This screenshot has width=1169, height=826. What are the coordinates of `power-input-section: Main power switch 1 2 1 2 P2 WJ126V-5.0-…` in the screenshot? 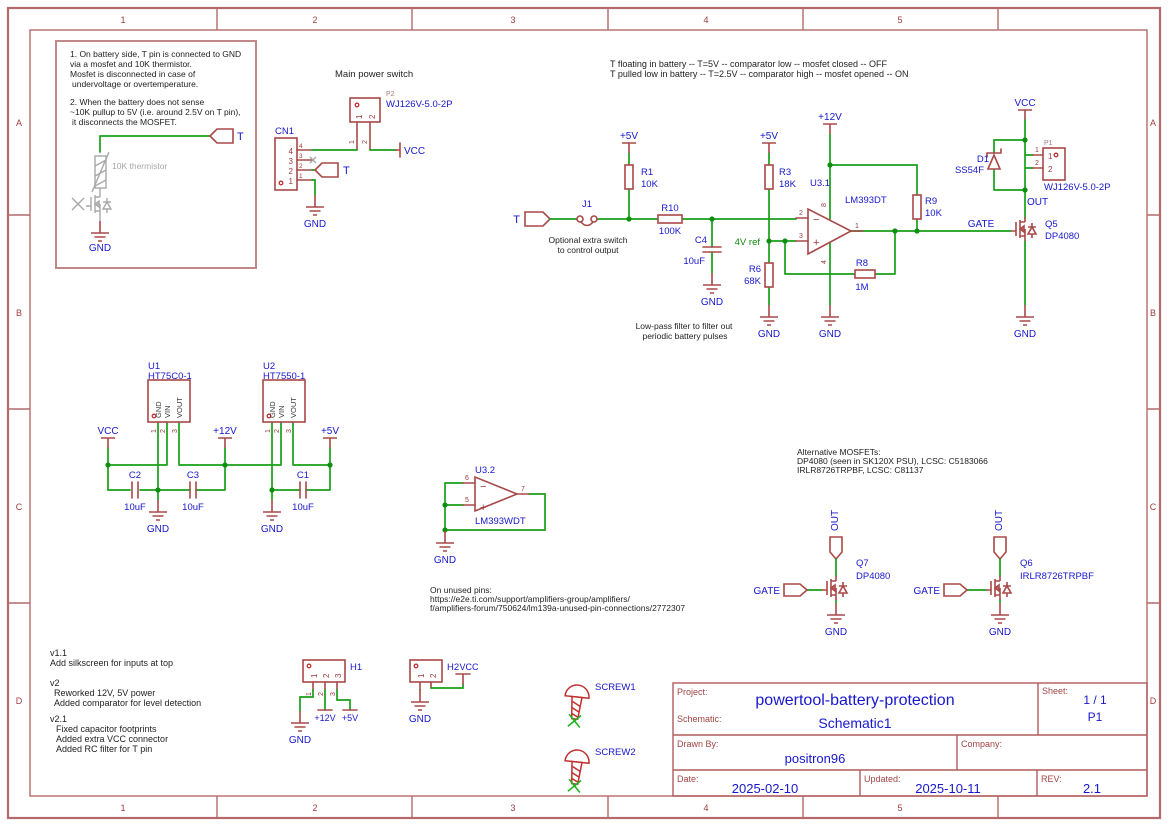 It's located at (363, 149).